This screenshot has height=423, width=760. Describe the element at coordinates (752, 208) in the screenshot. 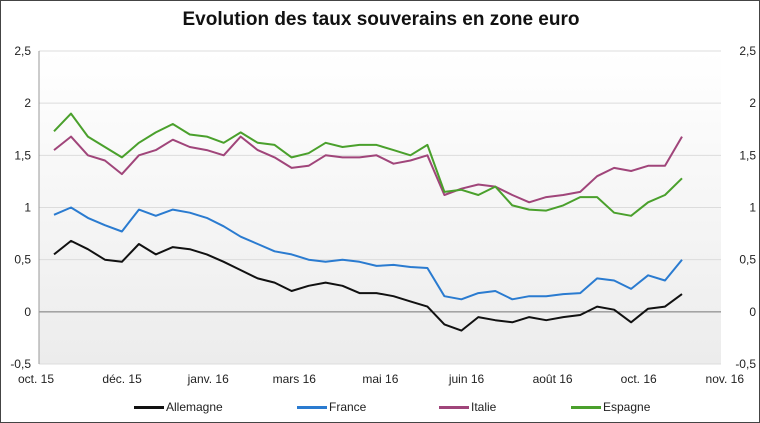

I see `y-tick-label-right: 1` at that location.